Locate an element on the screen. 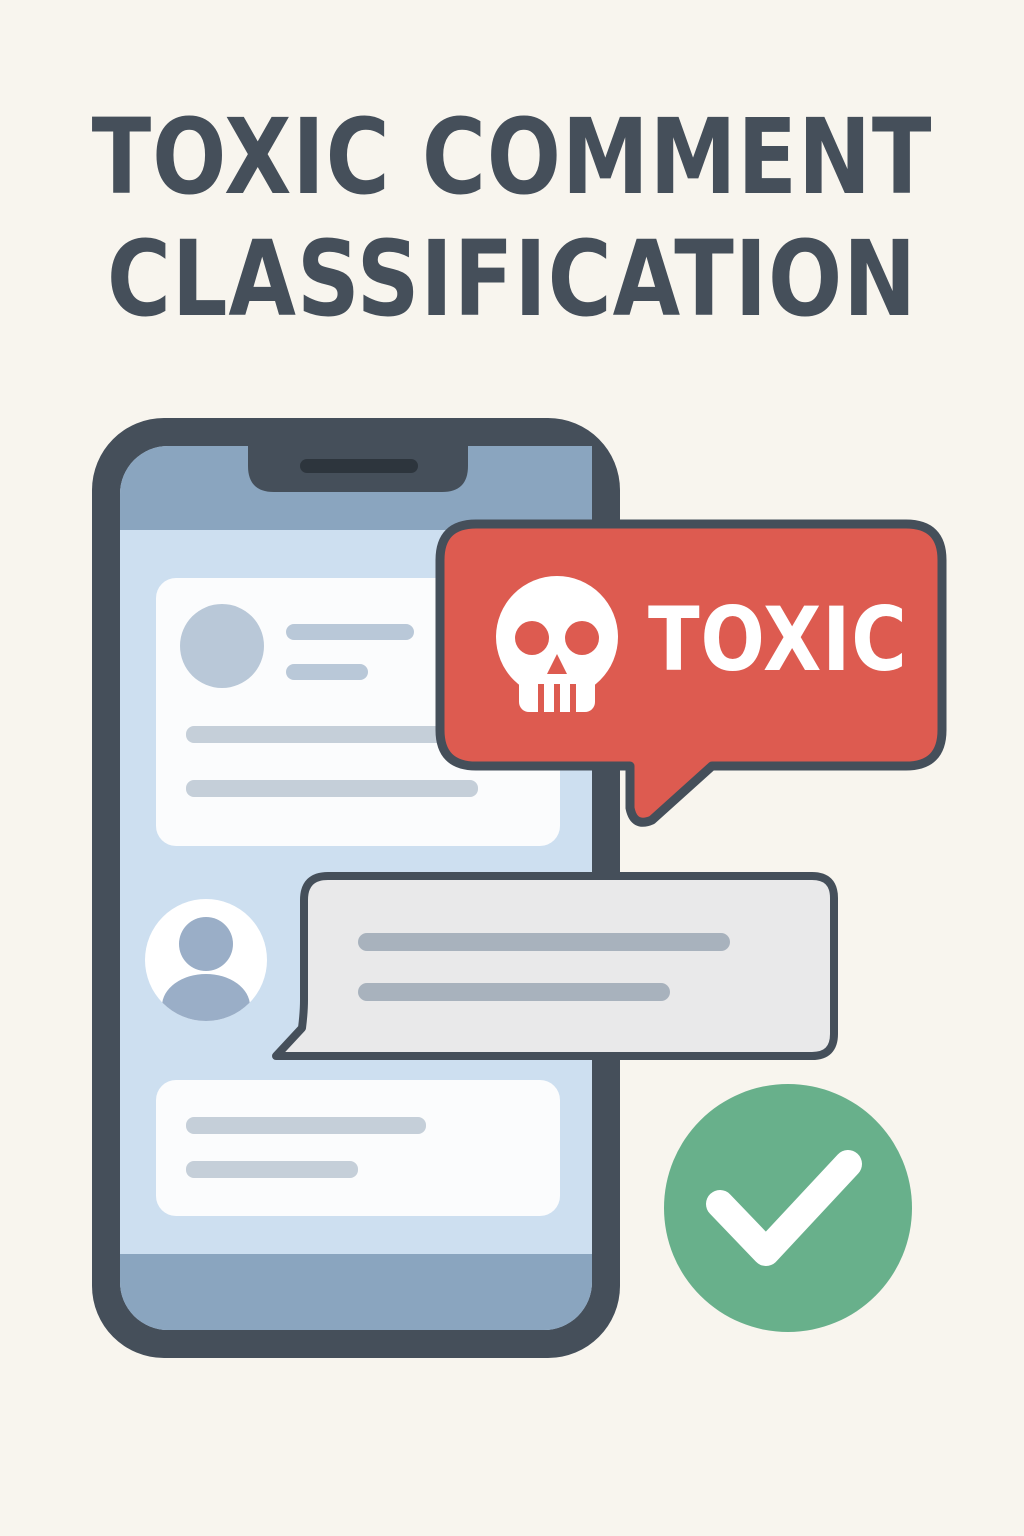  title-line-2: CLASSIFICATION is located at coordinates (512, 279).